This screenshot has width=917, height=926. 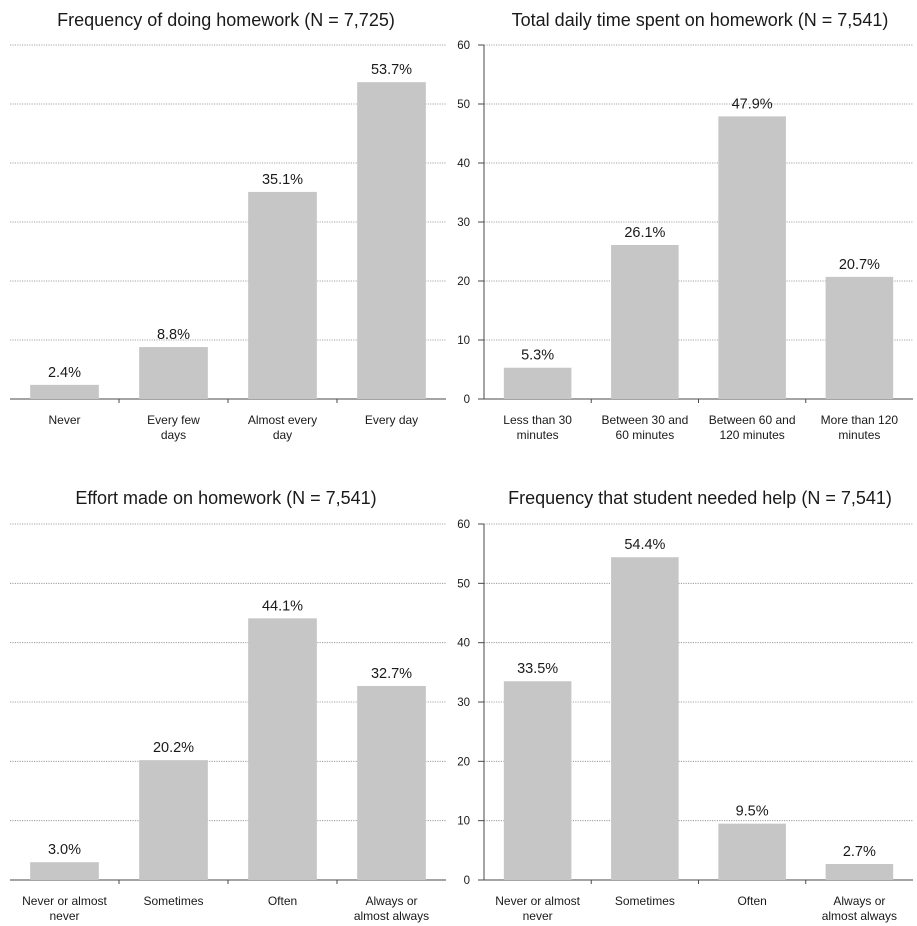 I want to click on bar-value-label: 2.4%, so click(x=64, y=373).